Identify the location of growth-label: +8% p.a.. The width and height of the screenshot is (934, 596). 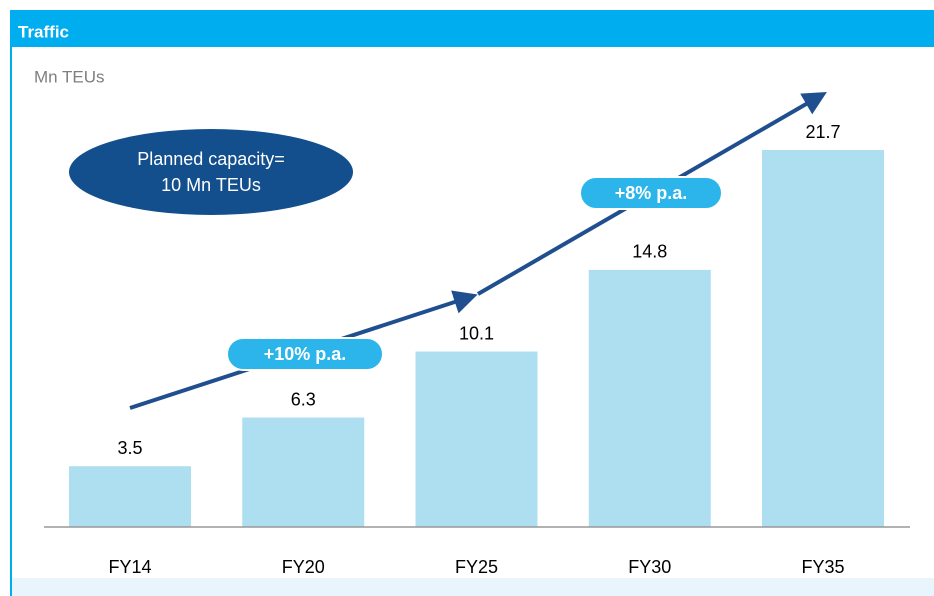
(651, 193).